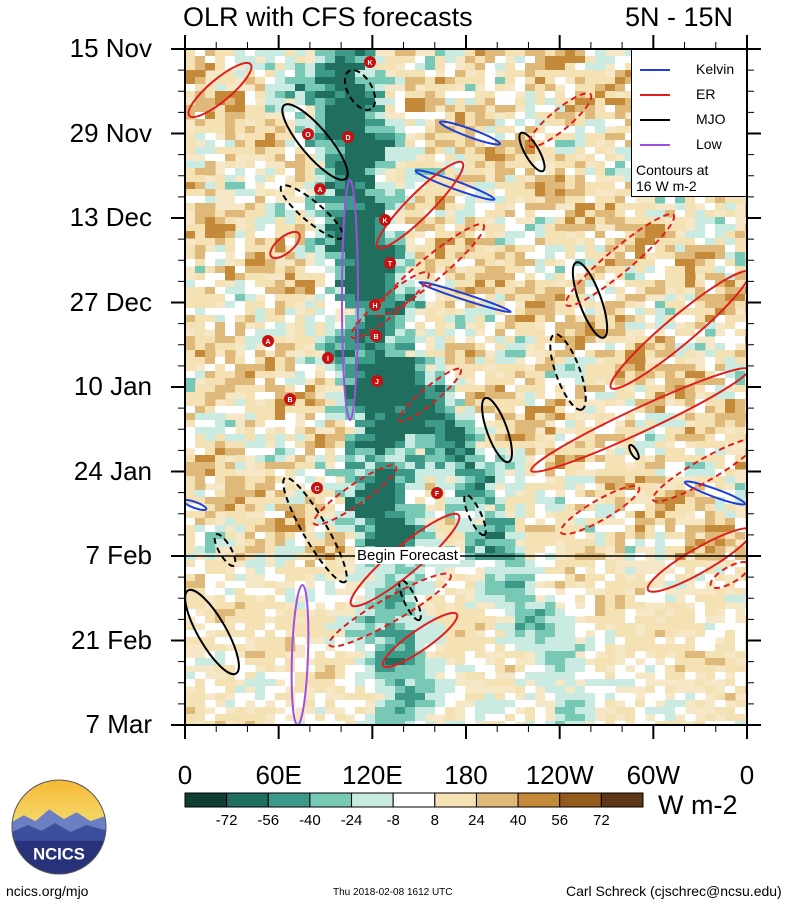 The height and width of the screenshot is (907, 809). Describe the element at coordinates (689, 70) in the screenshot. I see `legend-item-kelvin: Kelvin` at that location.